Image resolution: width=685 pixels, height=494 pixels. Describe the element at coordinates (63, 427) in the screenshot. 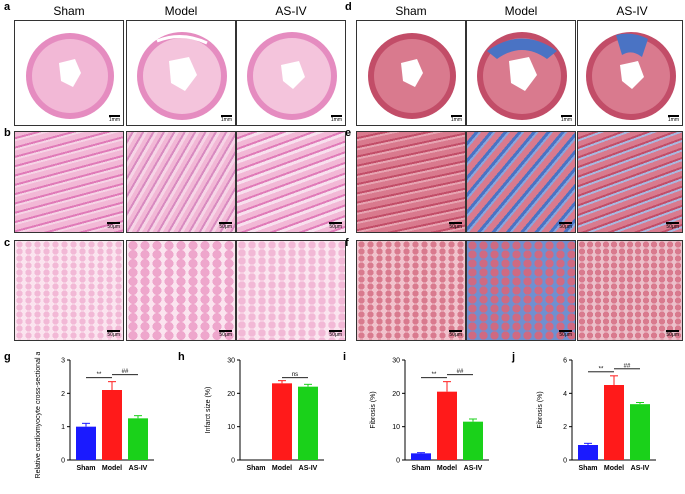

I see `y-tick-label: 1` at that location.